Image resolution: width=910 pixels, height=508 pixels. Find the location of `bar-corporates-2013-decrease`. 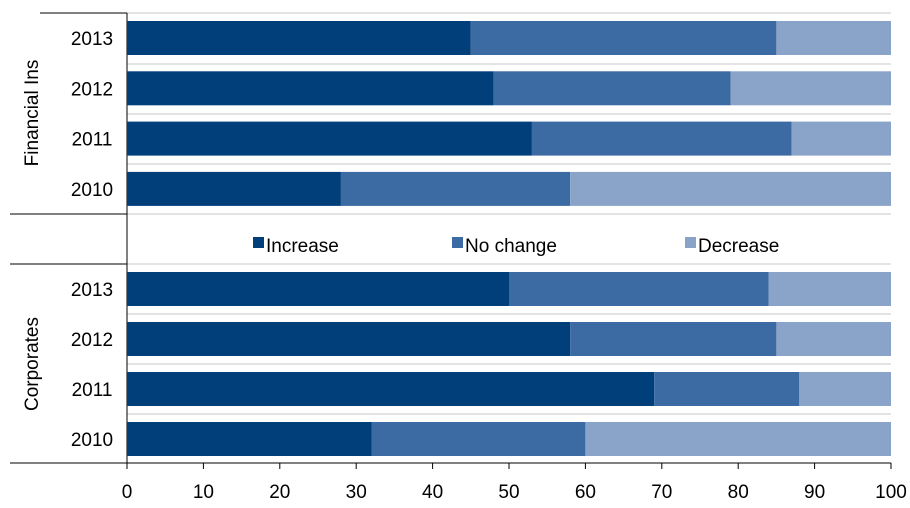

bar-corporates-2013-decrease is located at coordinates (829, 289).